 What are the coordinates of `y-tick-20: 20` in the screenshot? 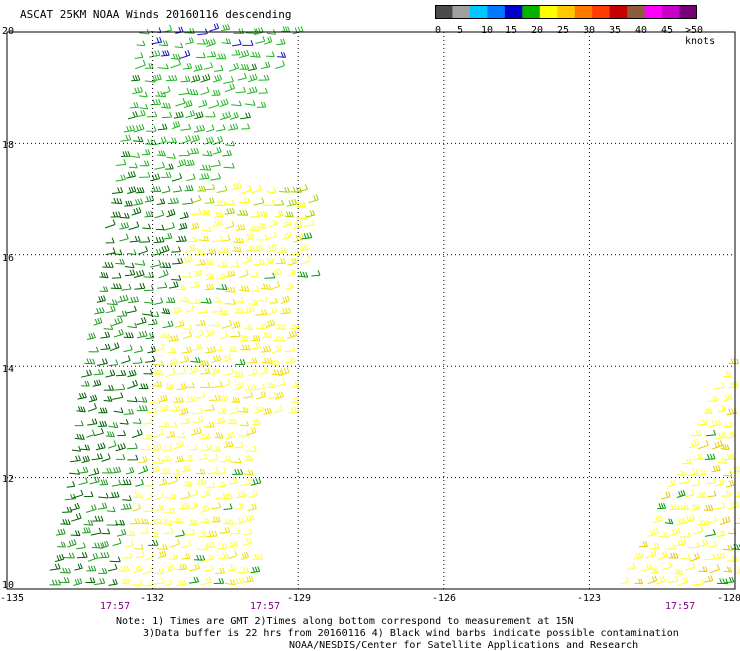 It's located at (8, 31).